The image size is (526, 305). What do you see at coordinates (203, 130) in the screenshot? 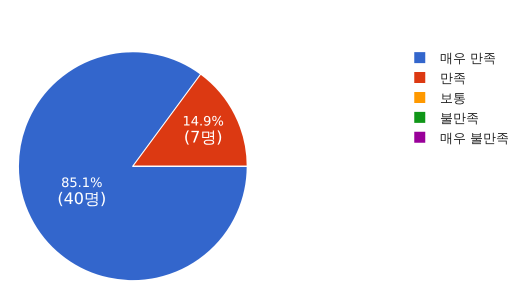
I see `data-label: 14.9% (7명)` at bounding box center [203, 130].